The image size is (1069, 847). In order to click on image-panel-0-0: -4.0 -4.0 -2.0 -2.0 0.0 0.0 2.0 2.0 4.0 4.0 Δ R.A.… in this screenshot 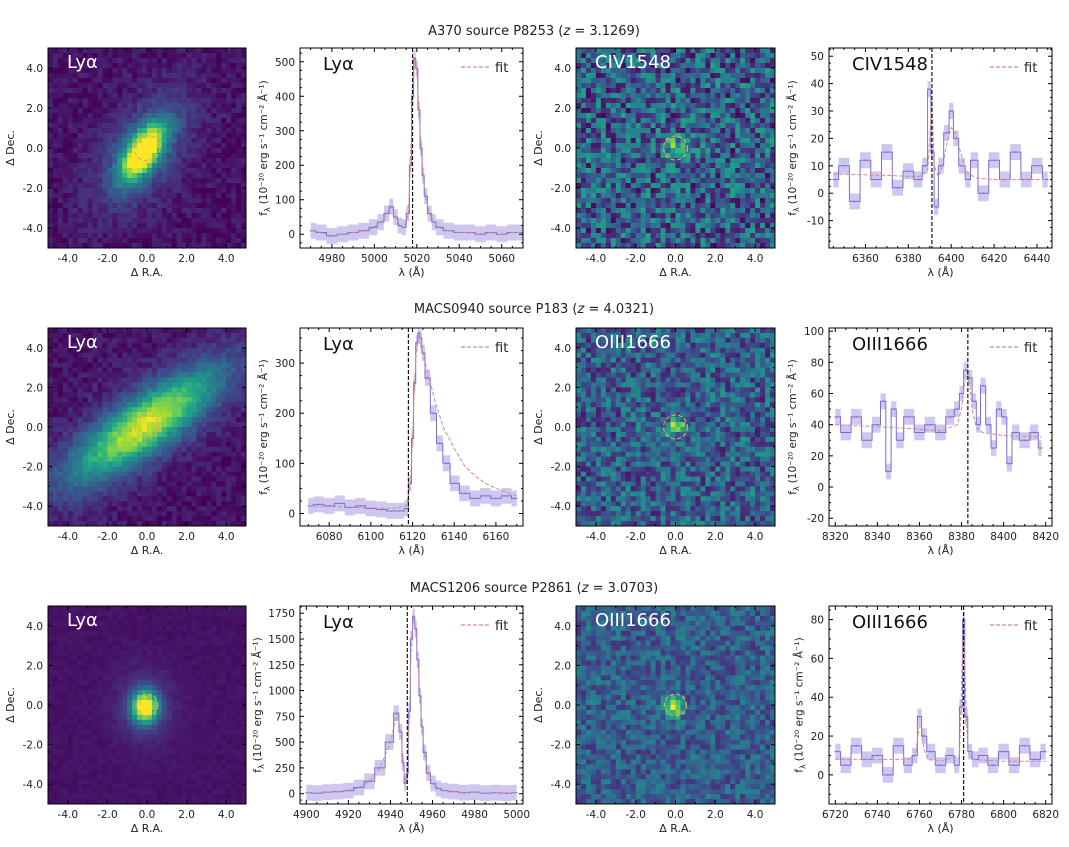, I will do `click(125, 163)`.